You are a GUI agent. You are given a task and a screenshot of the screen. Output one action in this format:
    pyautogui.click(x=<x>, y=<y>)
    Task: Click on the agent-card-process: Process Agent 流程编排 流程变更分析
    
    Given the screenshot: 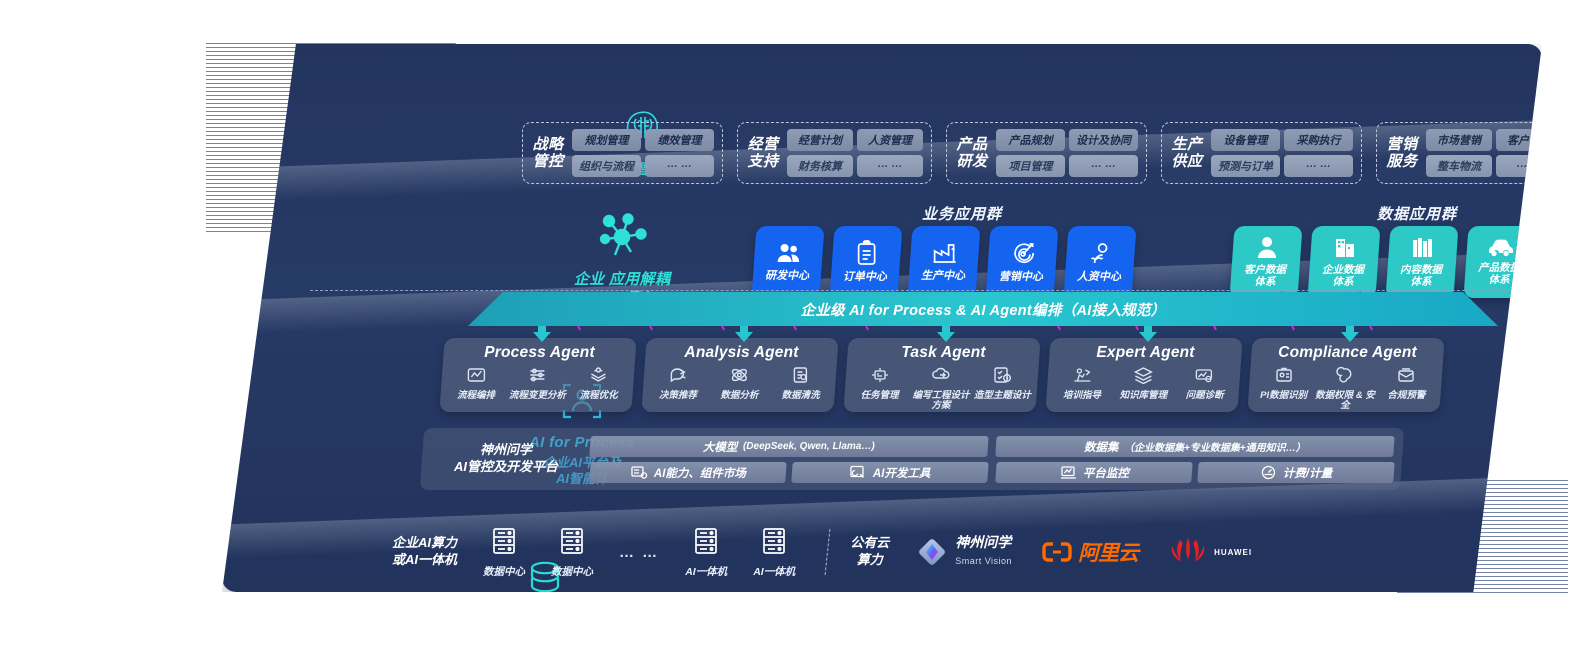 What is the action you would take?
    pyautogui.click(x=538, y=375)
    